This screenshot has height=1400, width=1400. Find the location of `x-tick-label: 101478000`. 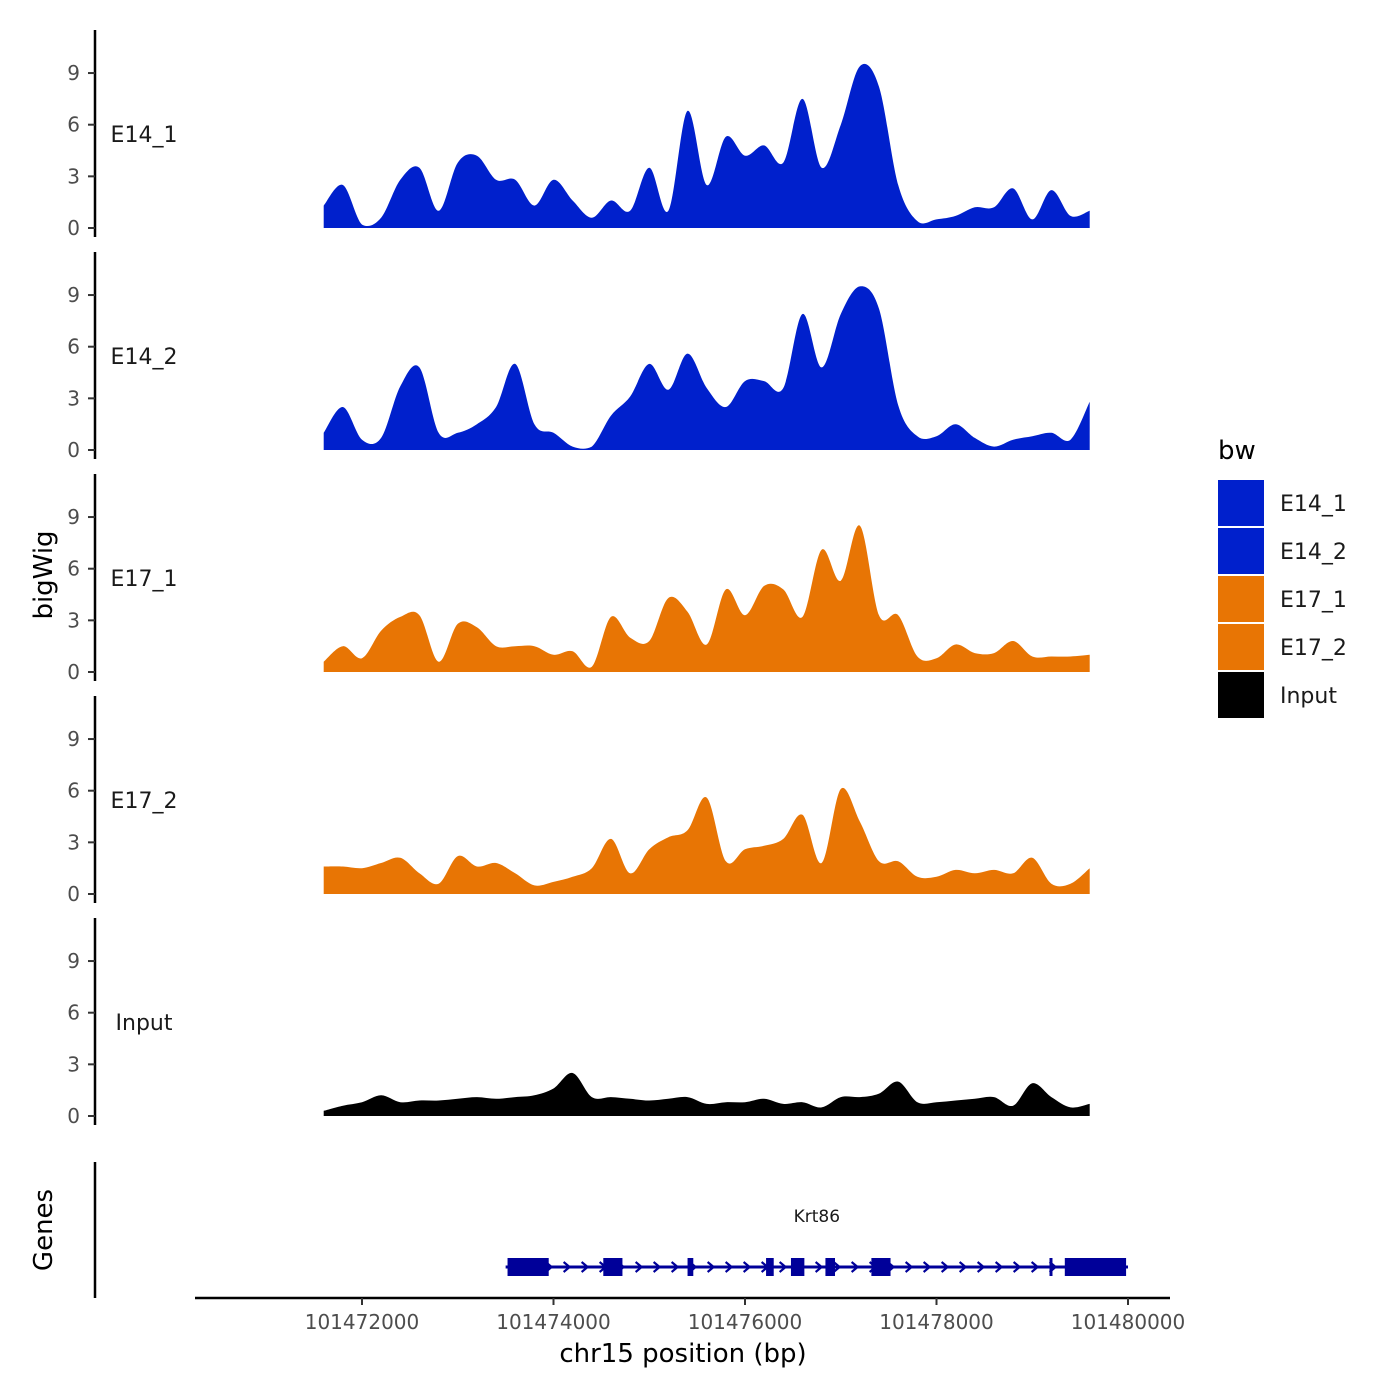

x-tick-label: 101478000 is located at coordinates (936, 1322).